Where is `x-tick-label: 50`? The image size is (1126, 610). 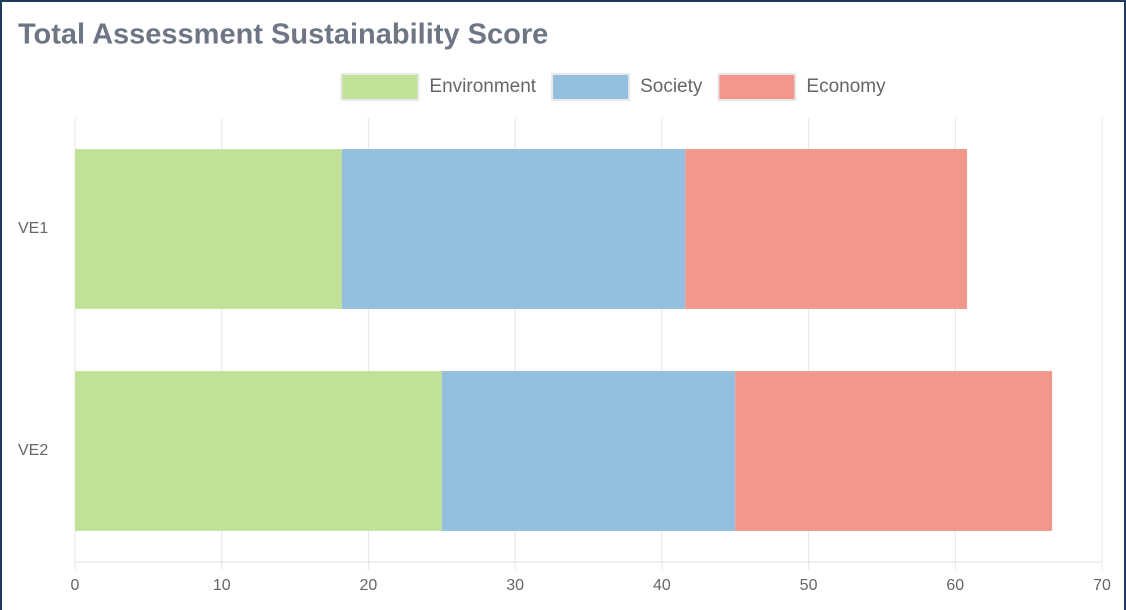
x-tick-label: 50 is located at coordinates (809, 585).